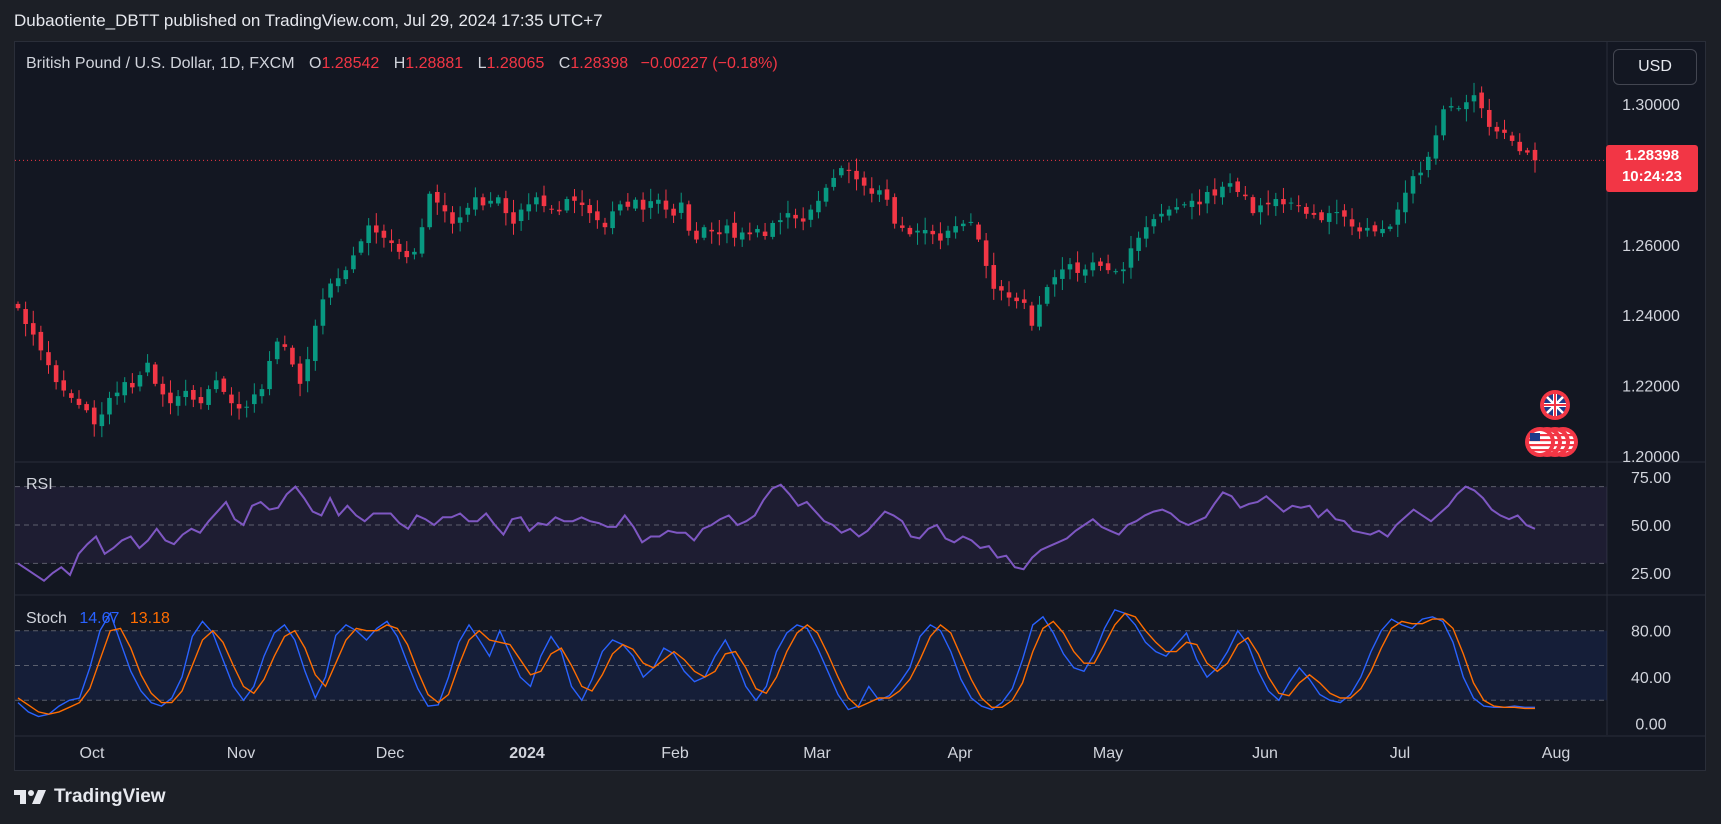 This screenshot has width=1721, height=824. I want to click on currency-button: USD, so click(1655, 67).